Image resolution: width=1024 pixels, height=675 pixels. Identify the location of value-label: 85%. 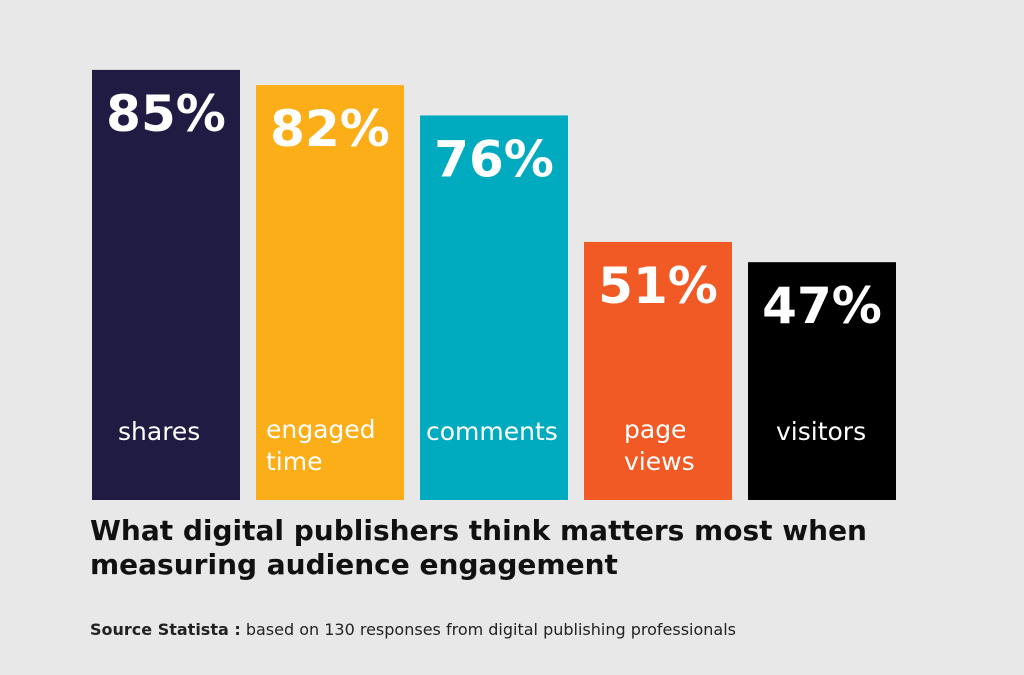
(166, 114).